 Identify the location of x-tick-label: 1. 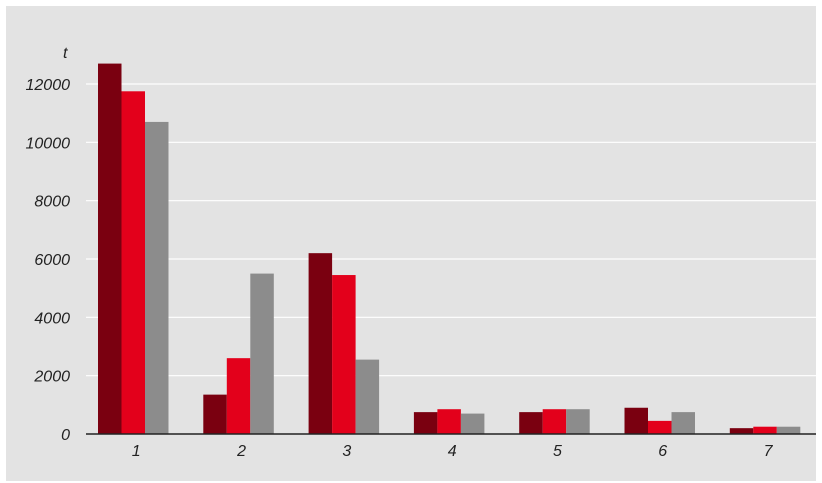
(136, 451).